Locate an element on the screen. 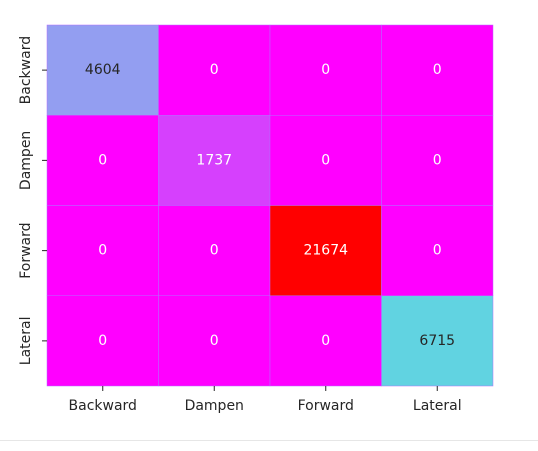  y-tick-label-3: Lateral is located at coordinates (26, 341).